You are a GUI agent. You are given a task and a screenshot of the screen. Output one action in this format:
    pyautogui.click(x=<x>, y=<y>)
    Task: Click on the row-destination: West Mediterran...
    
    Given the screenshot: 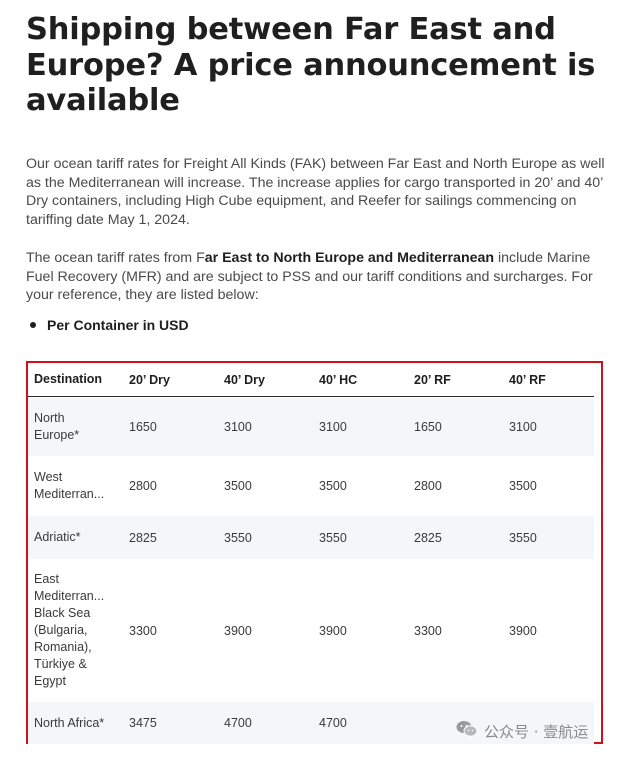 What is the action you would take?
    pyautogui.click(x=69, y=485)
    